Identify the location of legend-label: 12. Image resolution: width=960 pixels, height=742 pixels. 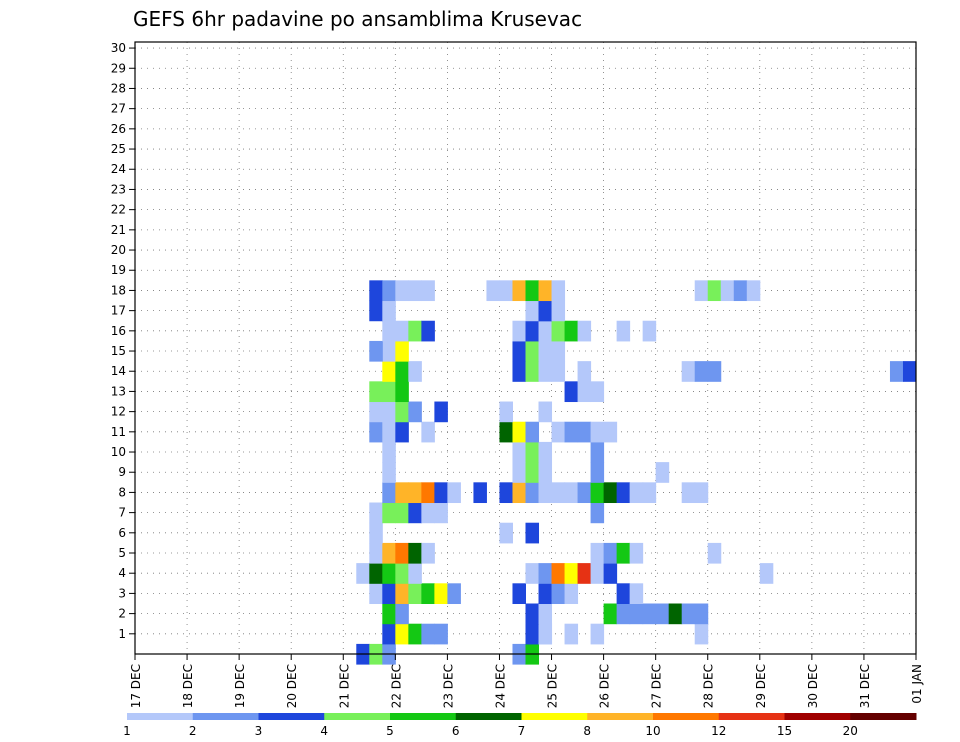
(718, 731).